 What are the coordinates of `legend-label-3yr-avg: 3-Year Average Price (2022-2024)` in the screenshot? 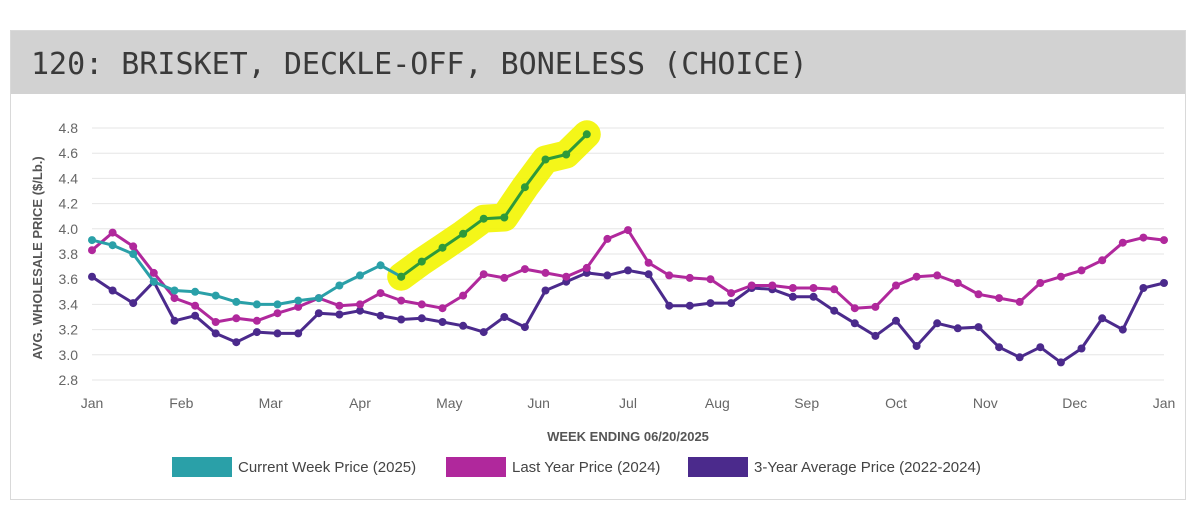 It's located at (867, 467).